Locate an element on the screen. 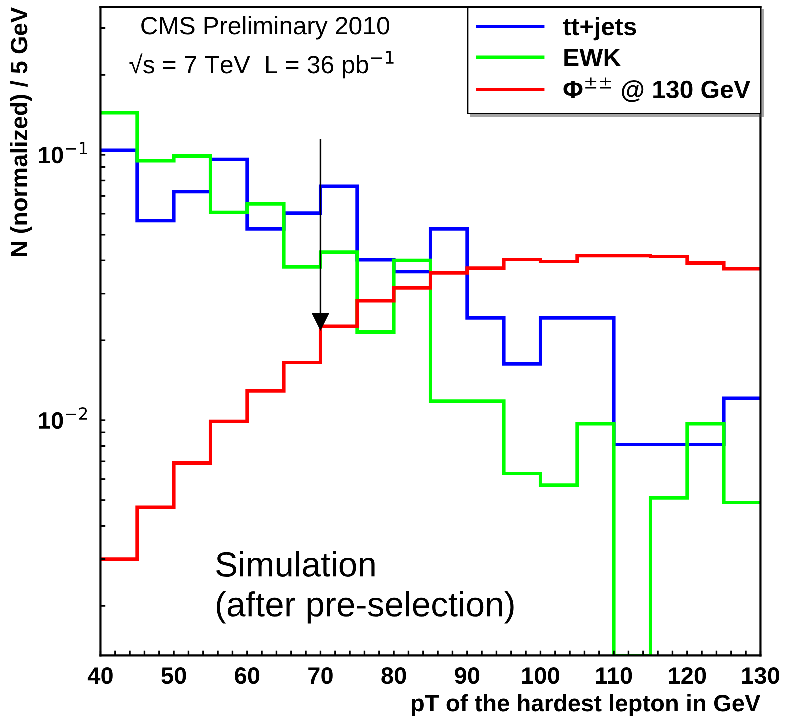  y-axis-title: N (normalized) / 5 GeV is located at coordinates (21, 131).